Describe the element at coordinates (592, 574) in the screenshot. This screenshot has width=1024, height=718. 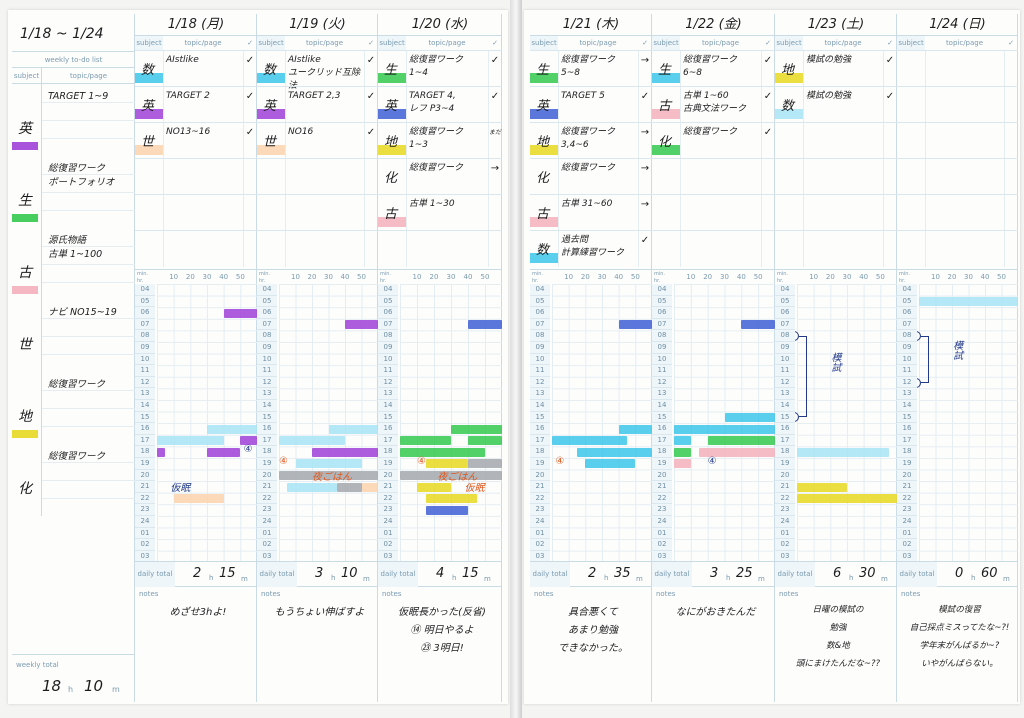
I see `daily-total-hours: 2` at that location.